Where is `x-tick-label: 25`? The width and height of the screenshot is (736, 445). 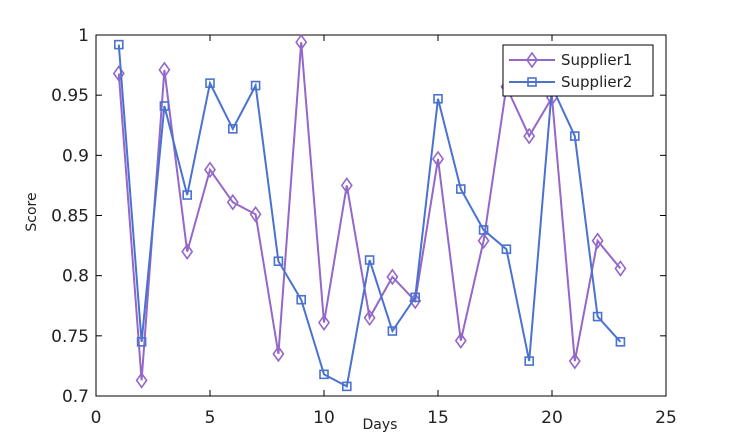 x-tick-label: 25 is located at coordinates (666, 418).